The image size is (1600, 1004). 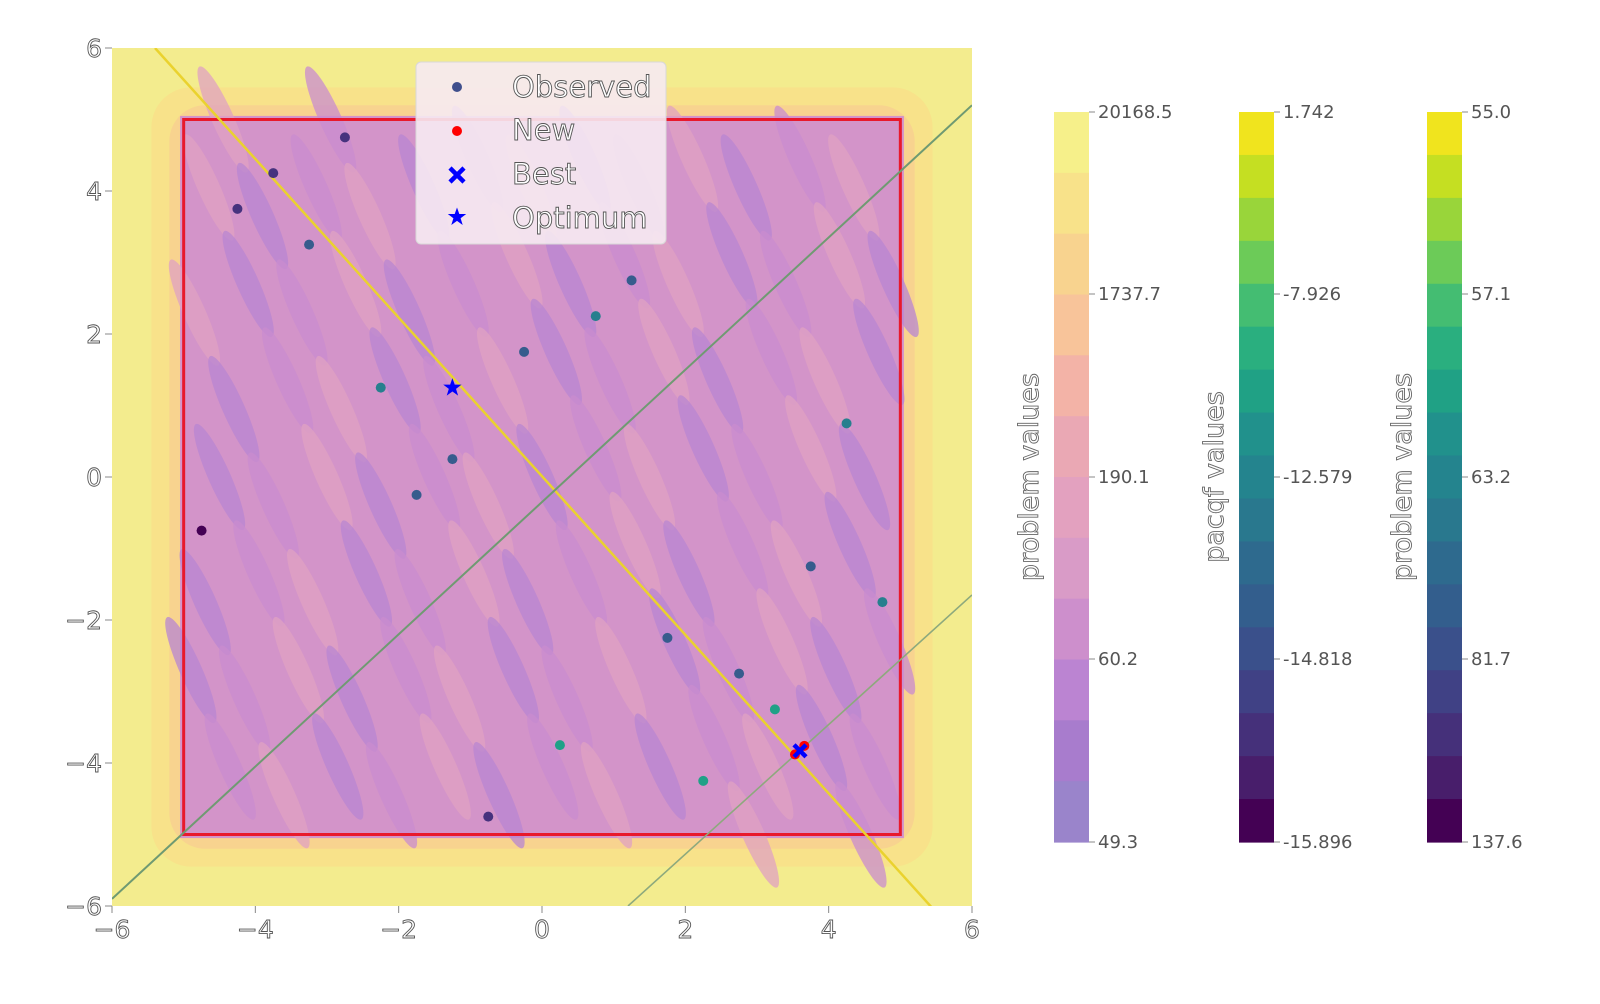 I want to click on colorbar-title: problem values, so click(x=1029, y=477).